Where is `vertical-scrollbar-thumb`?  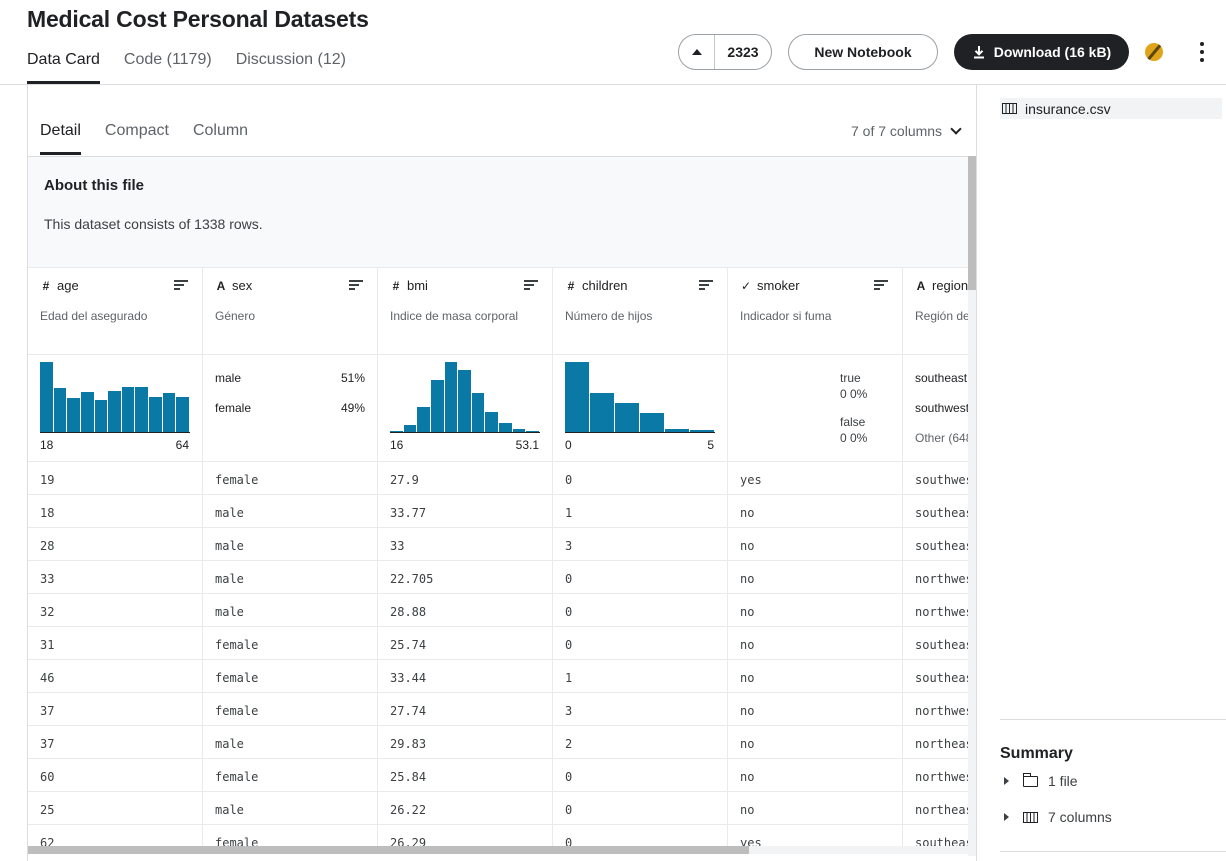 vertical-scrollbar-thumb is located at coordinates (972, 223).